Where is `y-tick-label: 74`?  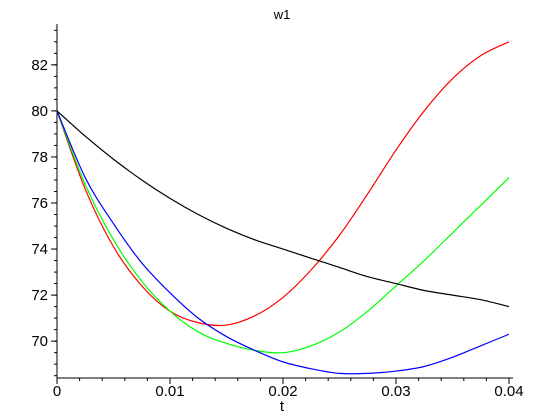 y-tick-label: 74 is located at coordinates (39, 249).